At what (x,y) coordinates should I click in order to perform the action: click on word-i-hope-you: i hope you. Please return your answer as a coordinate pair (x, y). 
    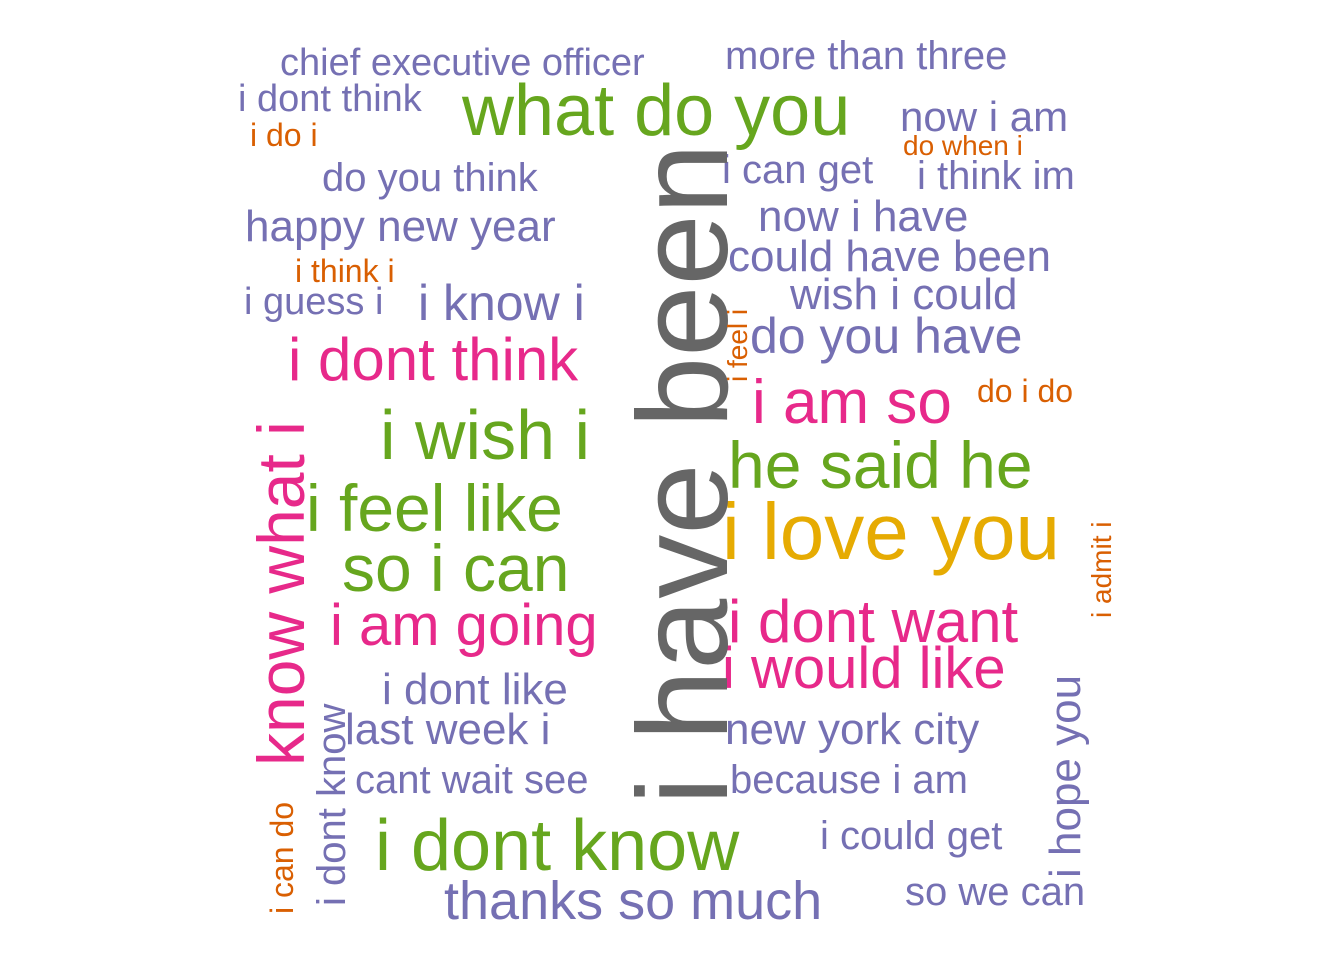
    Looking at the image, I should click on (1065, 776).